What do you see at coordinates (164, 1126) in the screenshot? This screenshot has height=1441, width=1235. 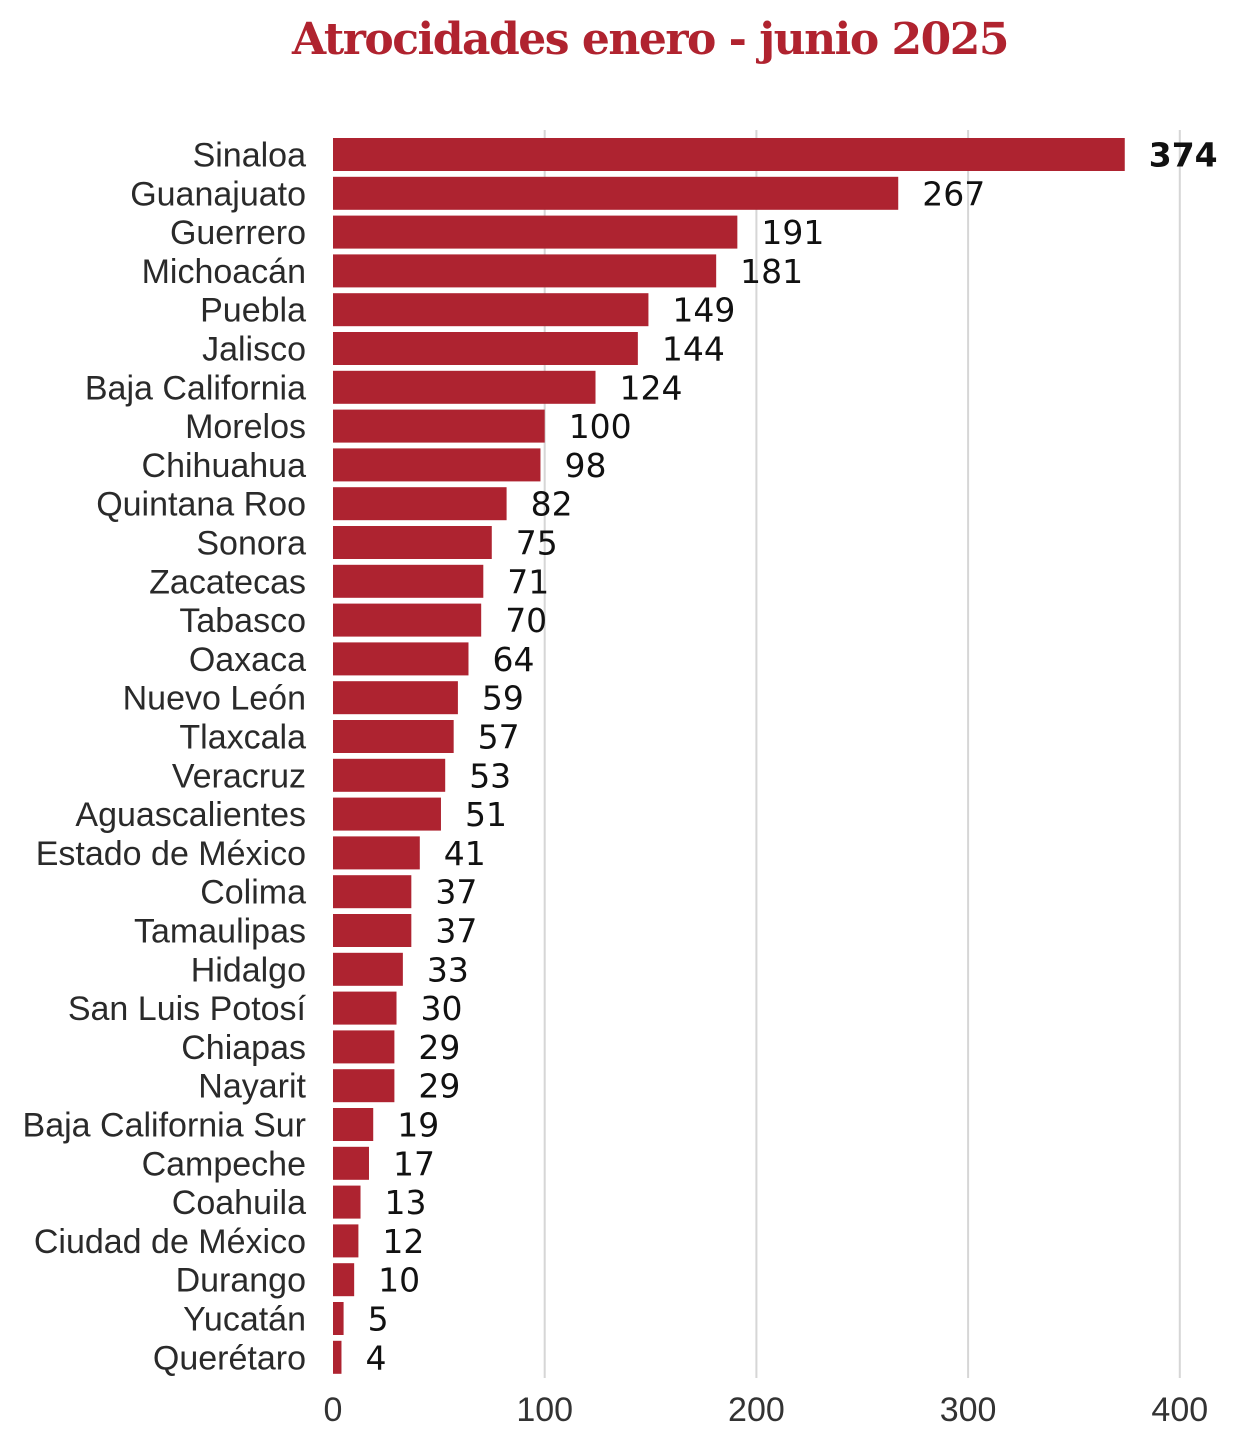 I see `category-label: Baja California Sur` at bounding box center [164, 1126].